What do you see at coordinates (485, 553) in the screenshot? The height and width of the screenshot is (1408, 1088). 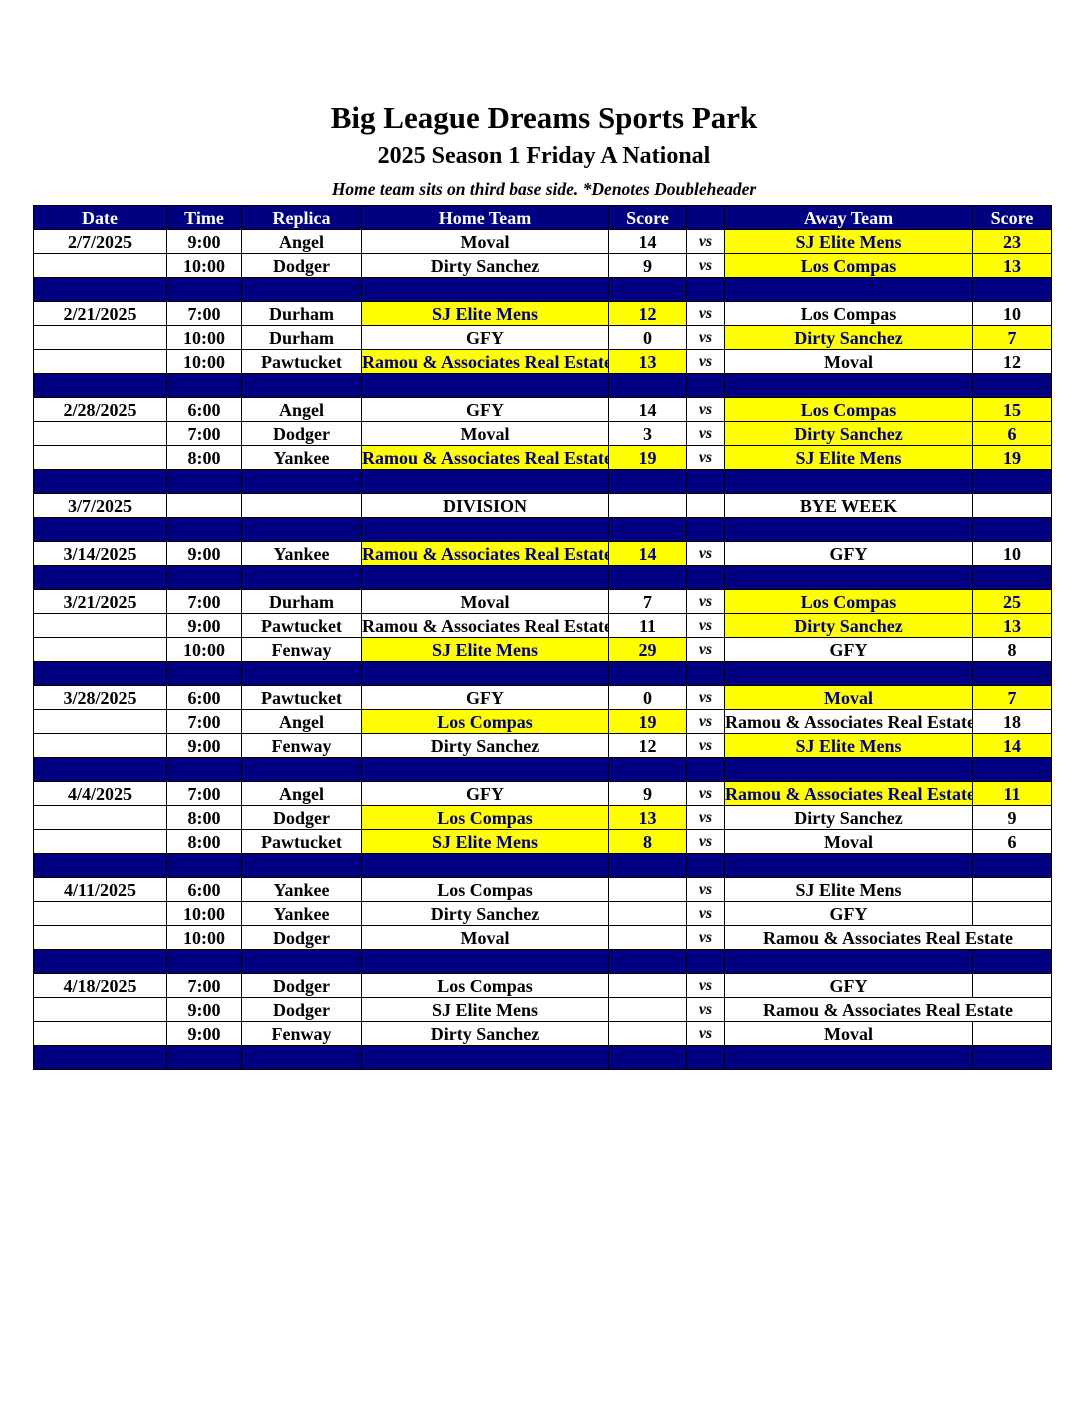 I see `home-team-cell: Ramou & Associates Real Estate` at bounding box center [485, 553].